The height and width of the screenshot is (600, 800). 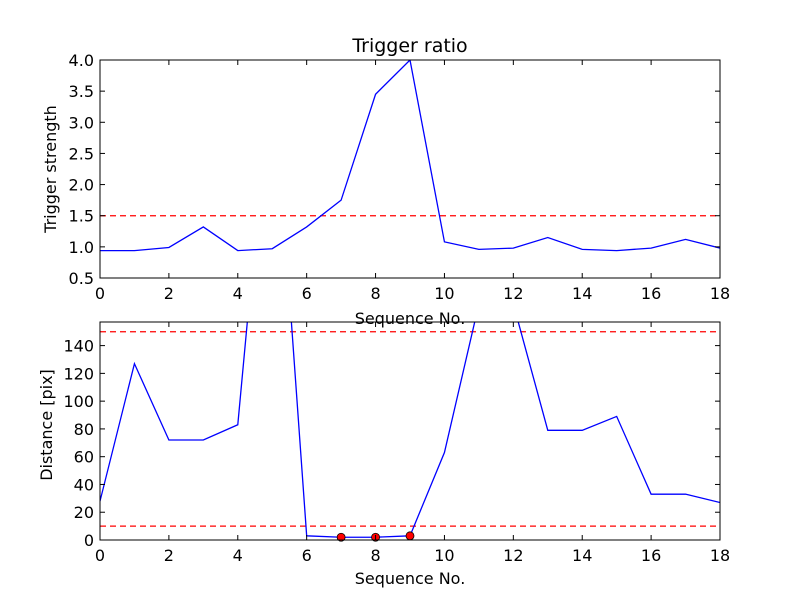 I want to click on bottom-y-axis-label: Distance [pix], so click(x=46, y=425).